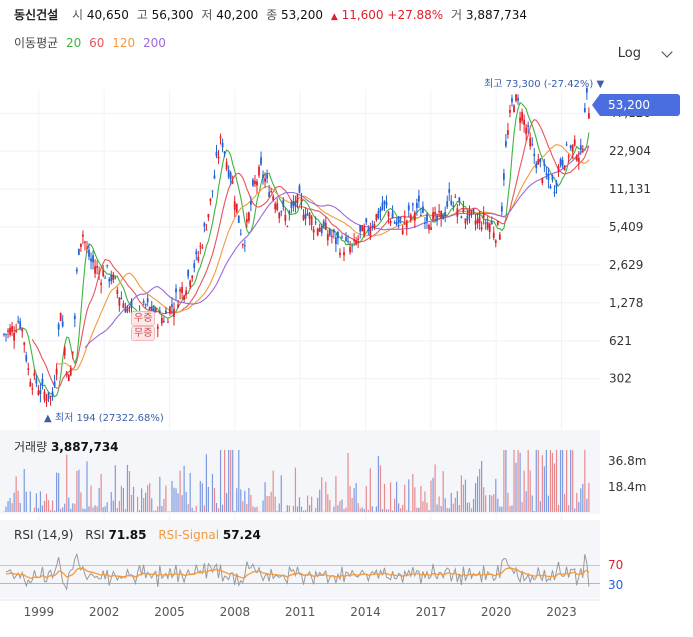  I want to click on free-issue-badge: 무증, so click(143, 333).